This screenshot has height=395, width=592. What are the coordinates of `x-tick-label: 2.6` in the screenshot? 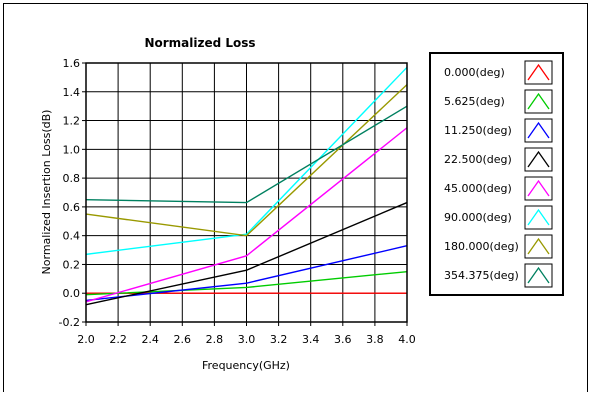 It's located at (183, 339).